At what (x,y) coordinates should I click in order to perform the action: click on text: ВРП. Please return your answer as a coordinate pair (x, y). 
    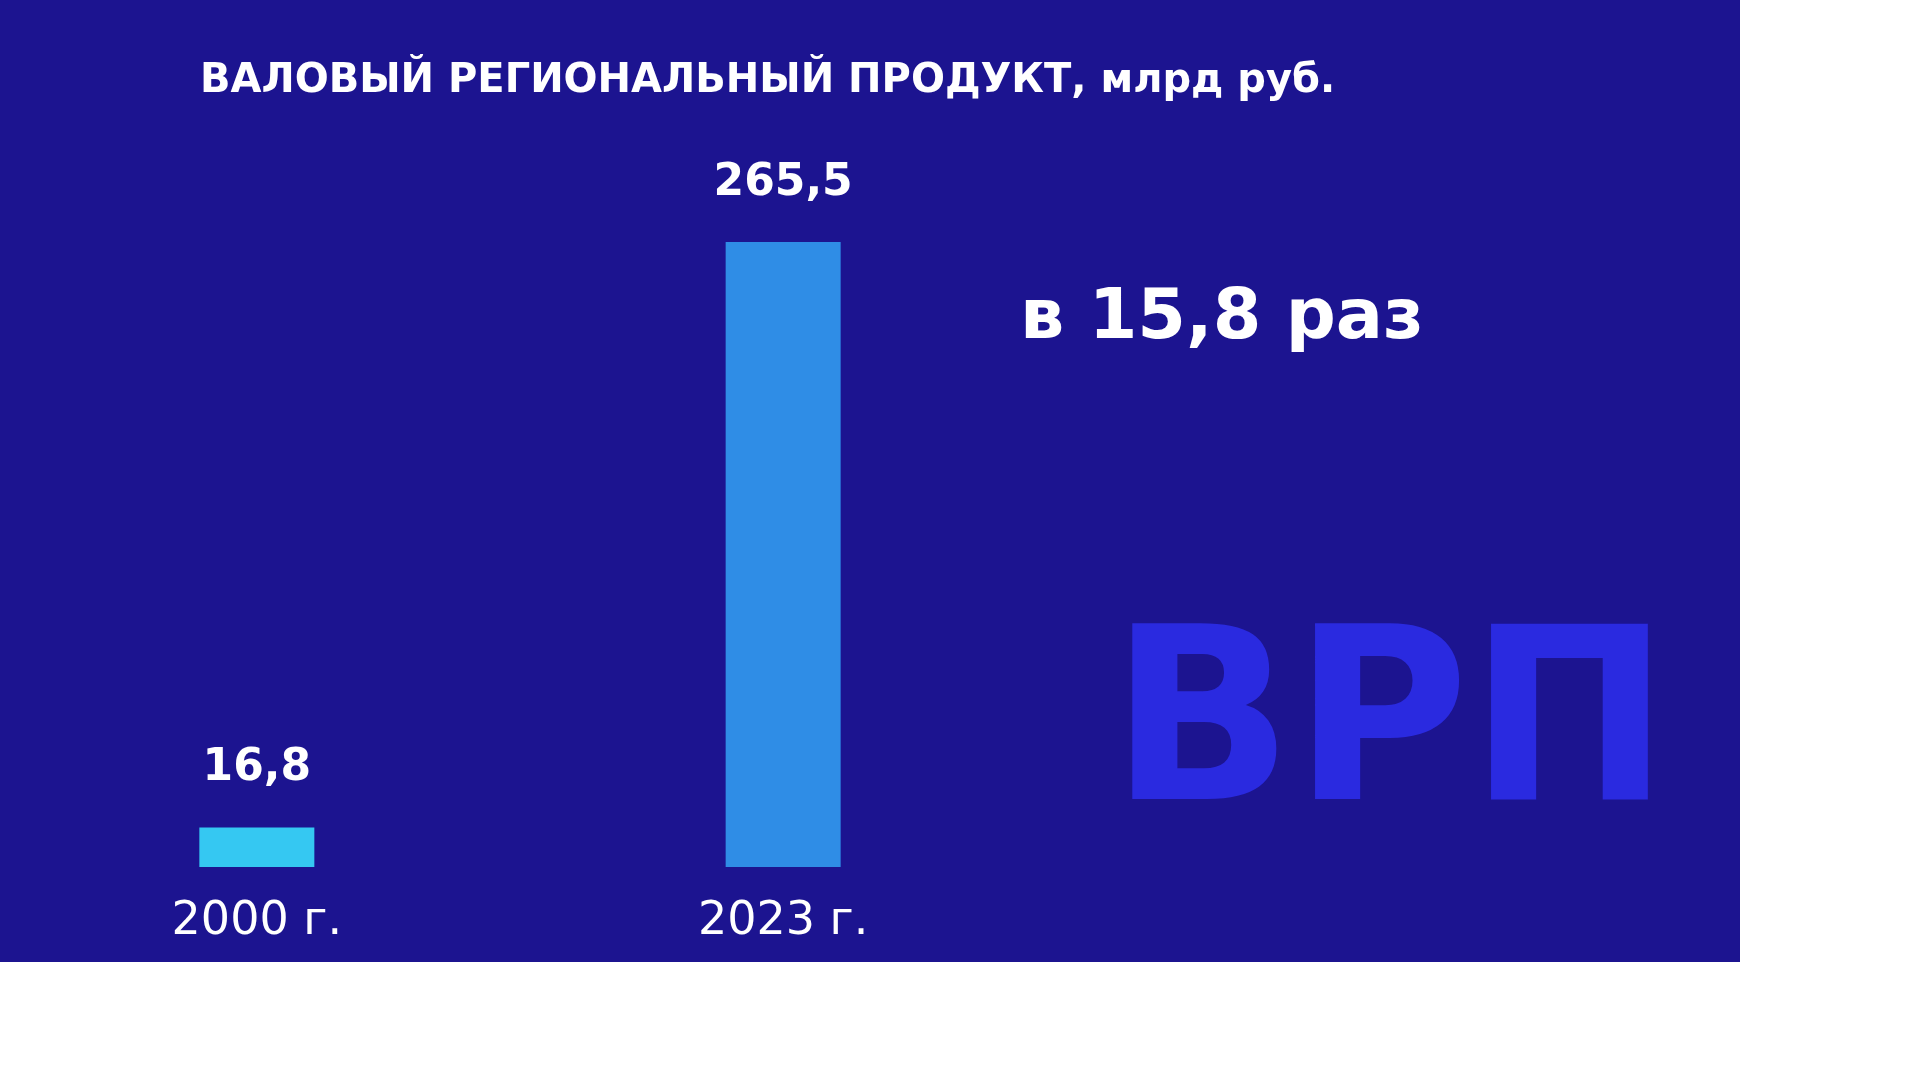
    Looking at the image, I should click on (1390, 716).